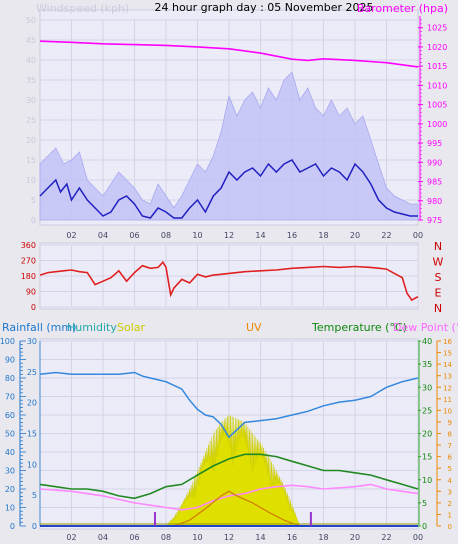  What do you see at coordinates (437, 28) in the screenshot?
I see `barometer-tick-label: 1025` at bounding box center [437, 28].